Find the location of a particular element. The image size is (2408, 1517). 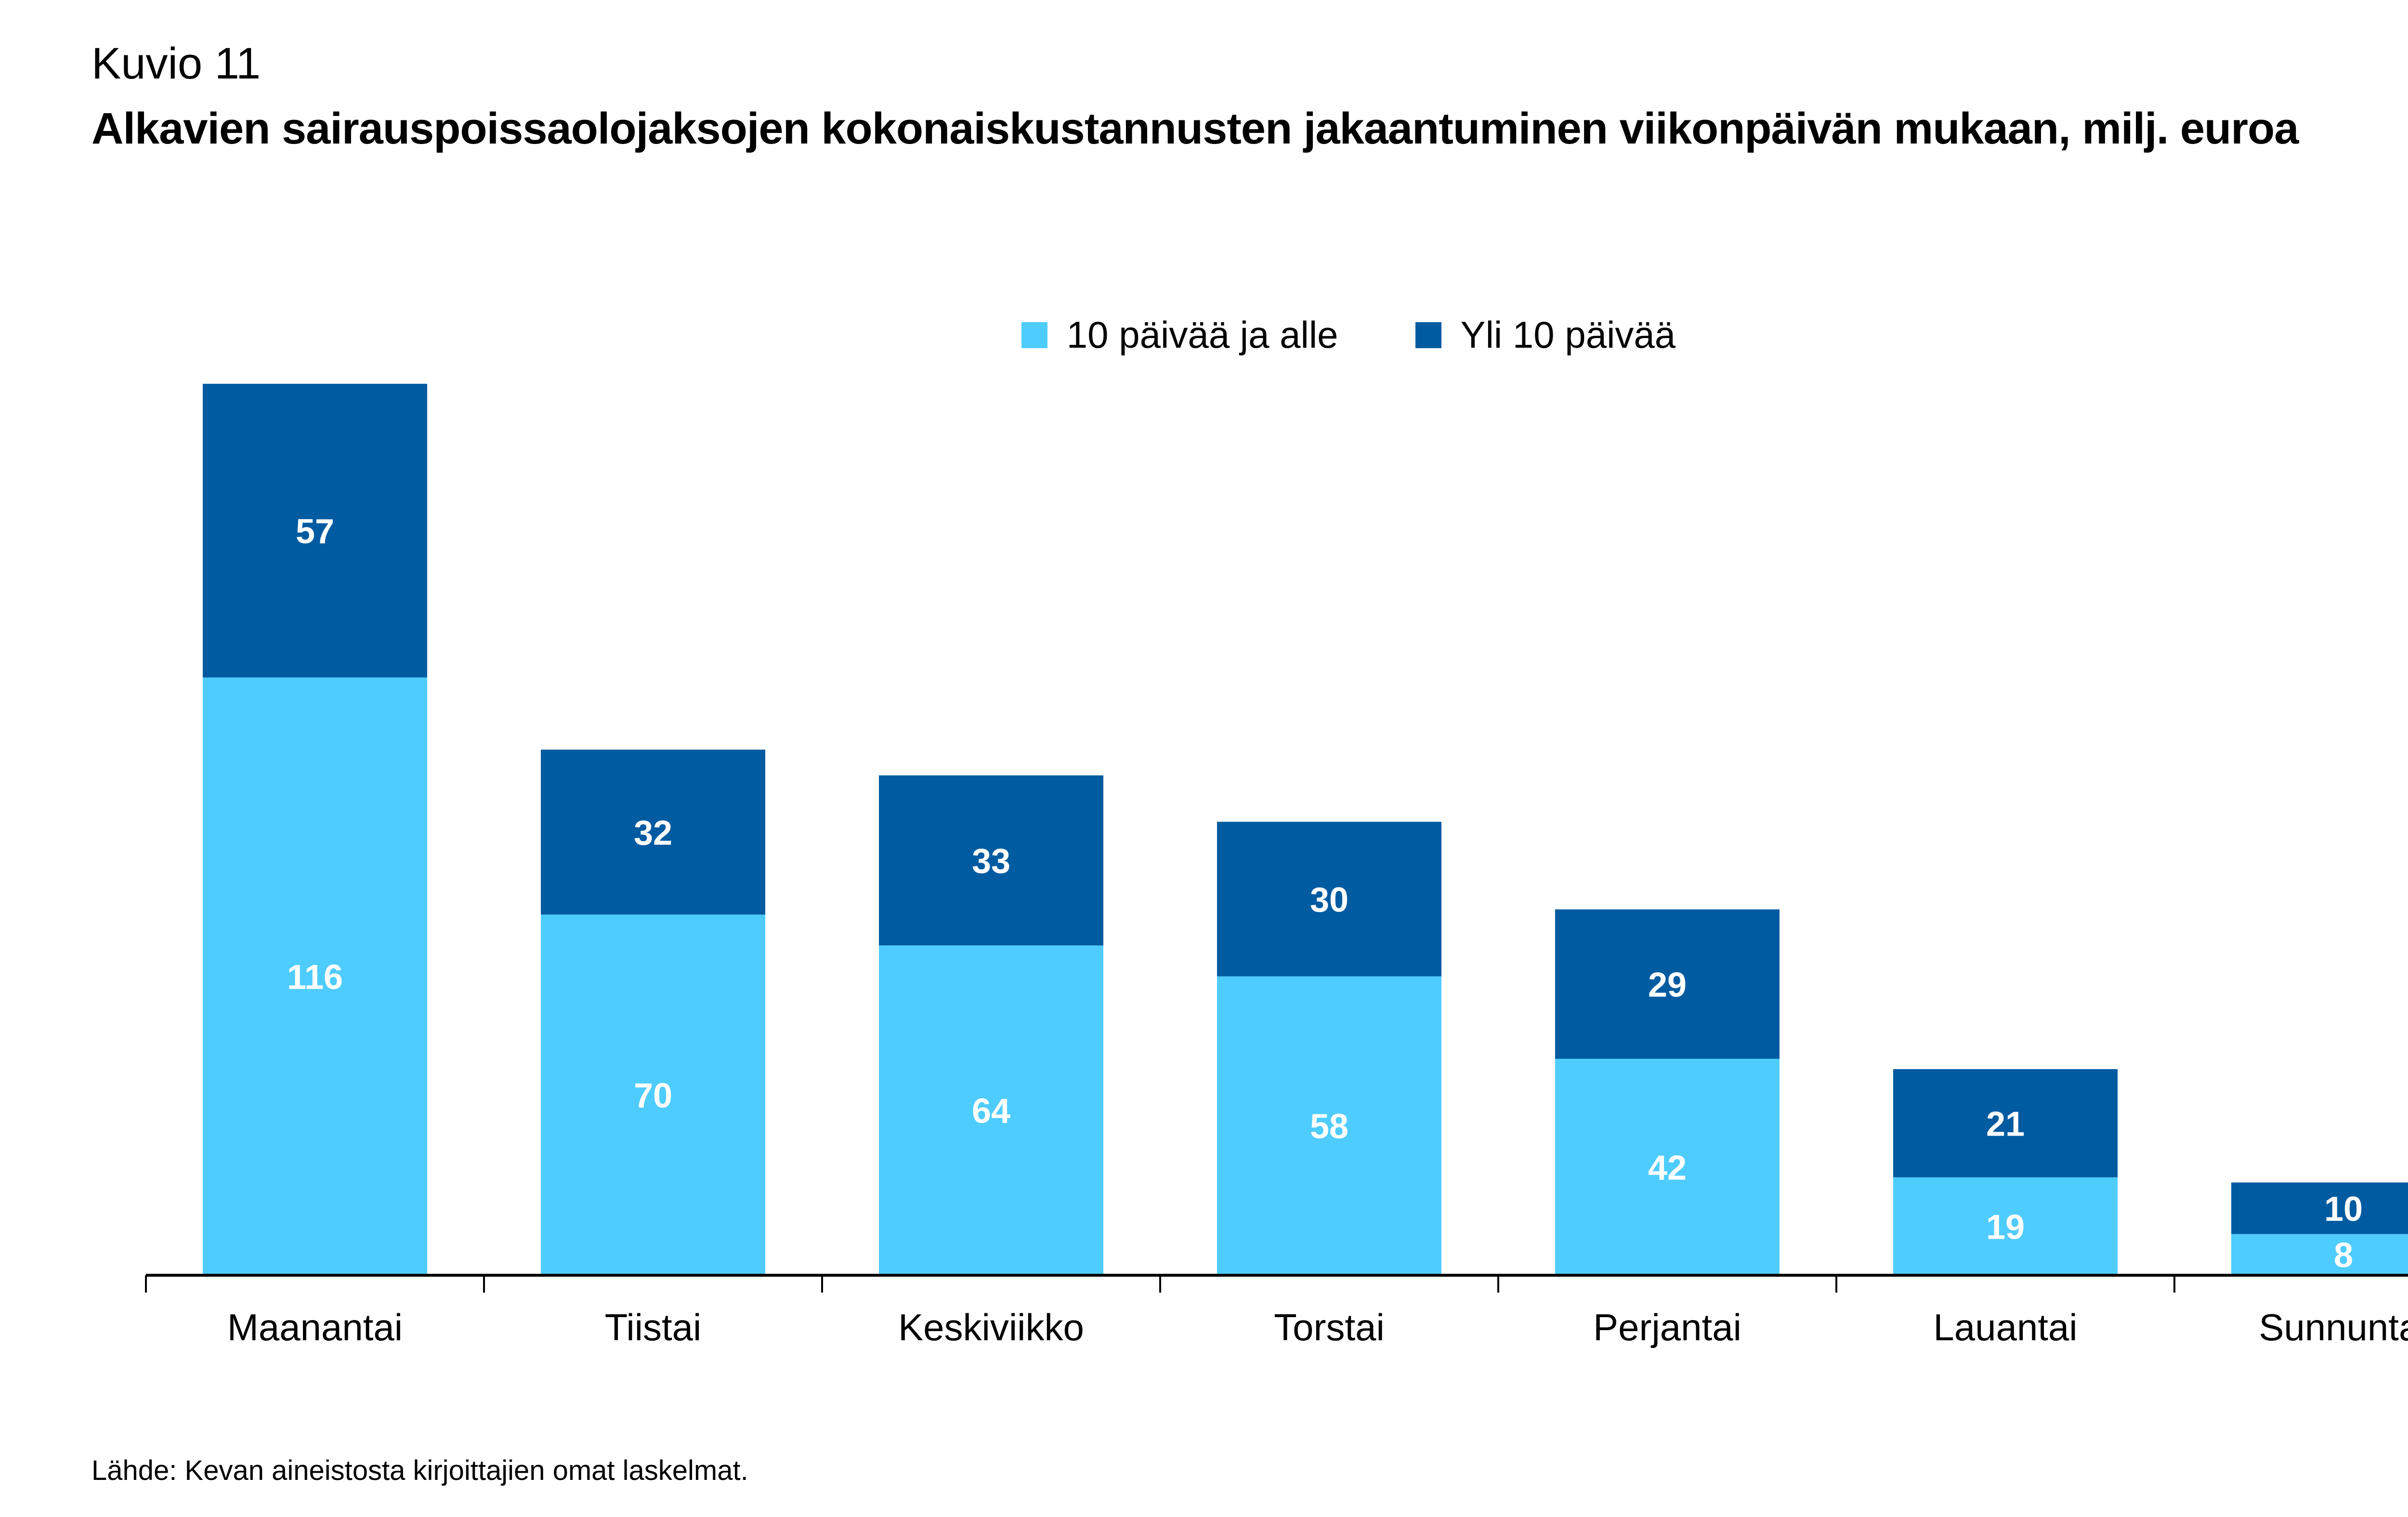

data-label: 33 is located at coordinates (991, 861).